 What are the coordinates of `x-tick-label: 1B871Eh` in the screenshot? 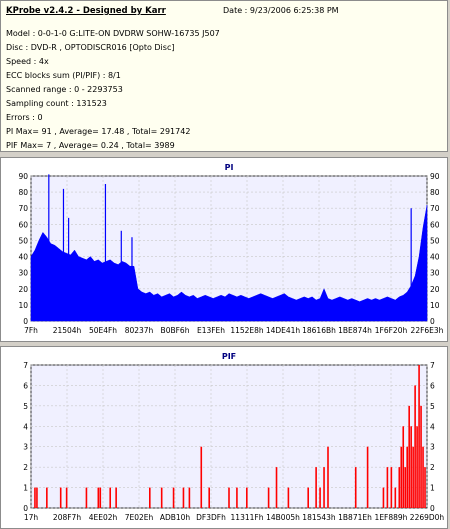 It's located at (355, 517).